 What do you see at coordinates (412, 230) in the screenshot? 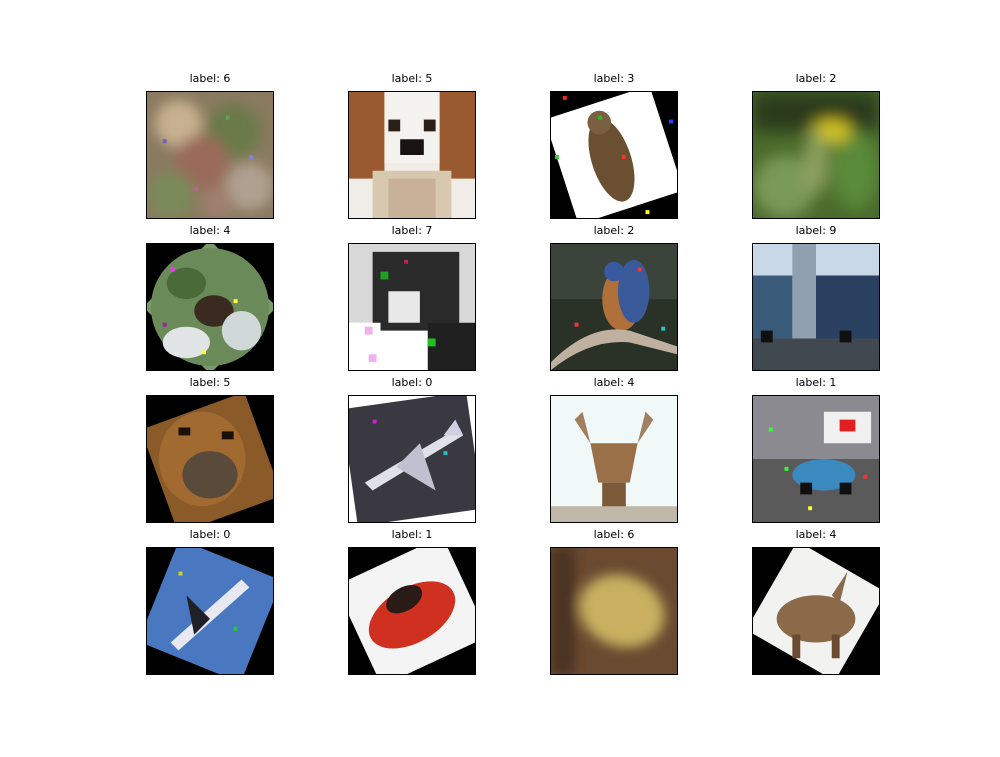
I see `panel-title: label: 7` at bounding box center [412, 230].